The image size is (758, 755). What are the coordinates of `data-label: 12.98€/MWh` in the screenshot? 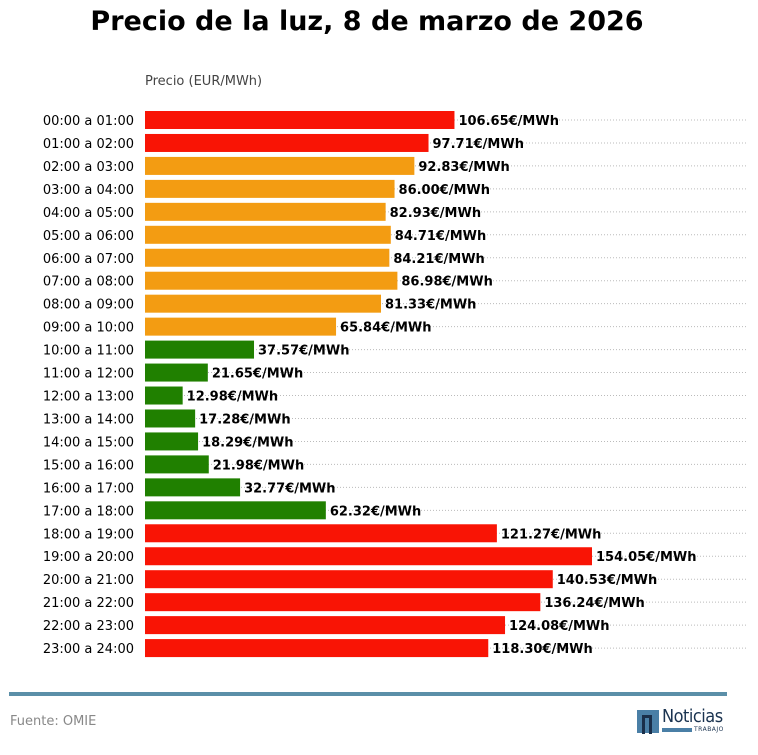 It's located at (232, 397).